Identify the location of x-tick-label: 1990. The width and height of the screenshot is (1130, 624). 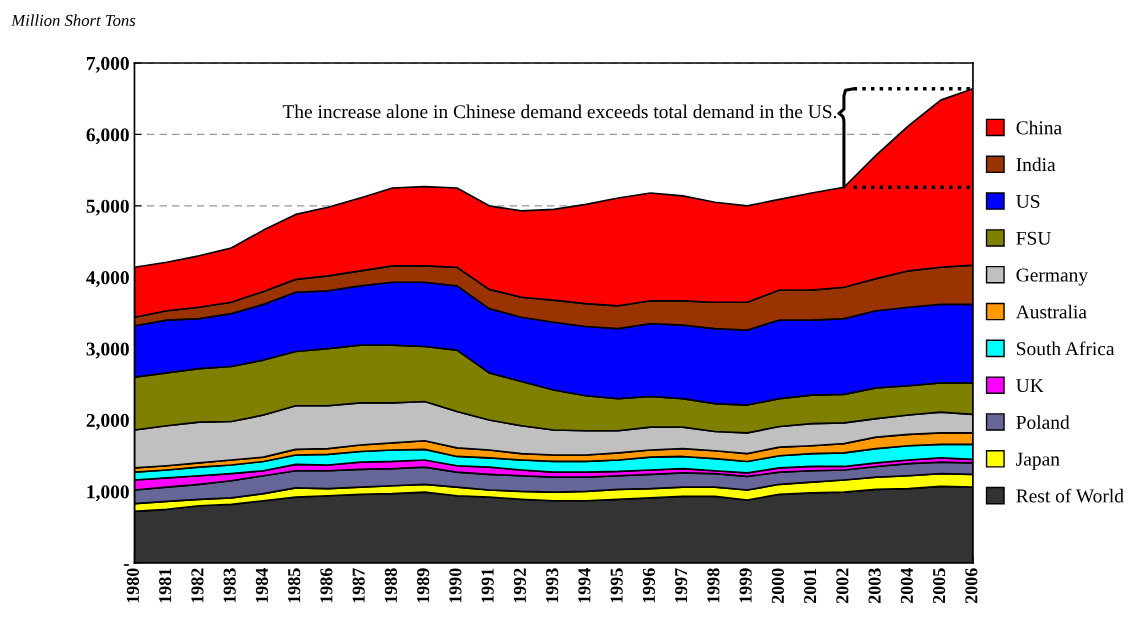
(455, 585).